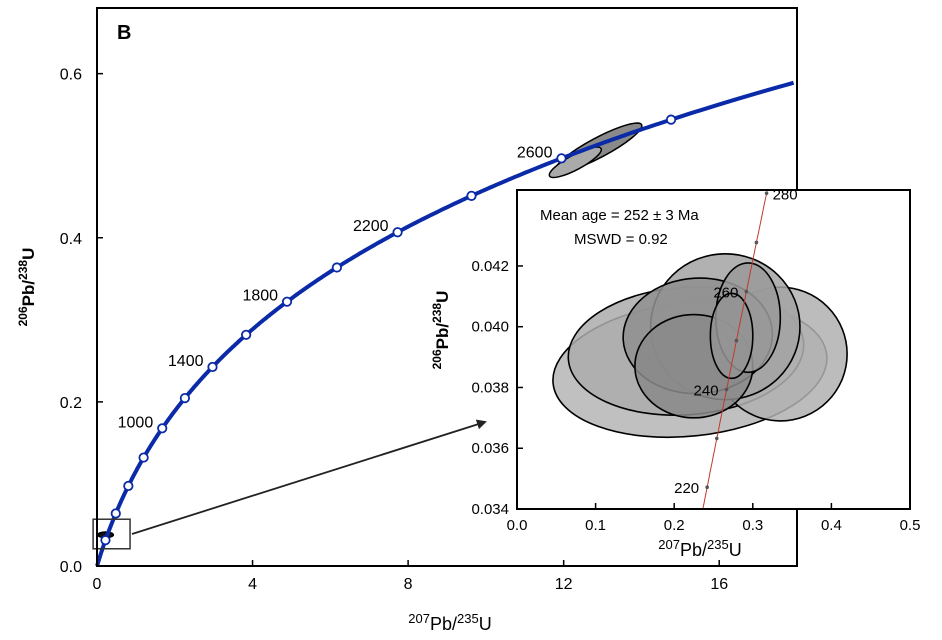 This screenshot has height=640, width=942. Describe the element at coordinates (490, 266) in the screenshot. I see `inset-y-tick-label: 0.042` at that location.